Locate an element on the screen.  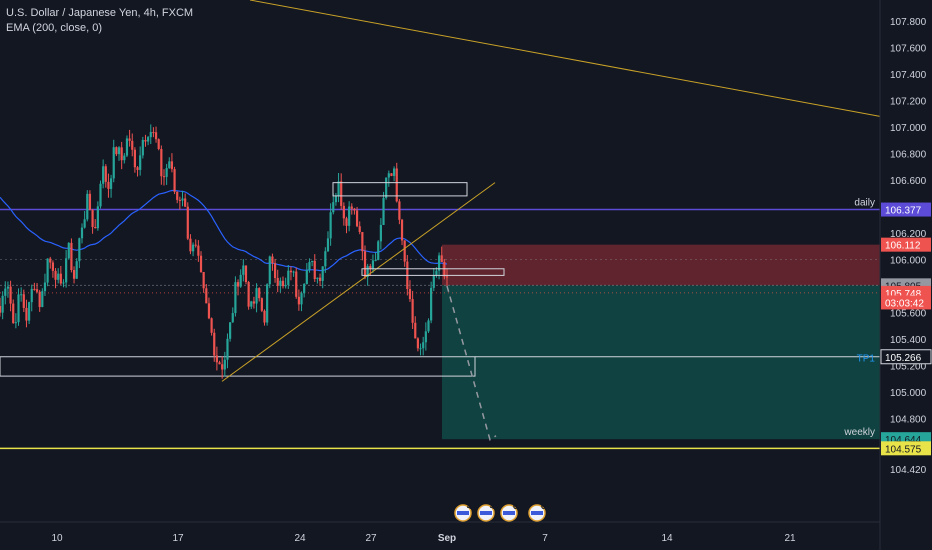
time-tick-label: 7 is located at coordinates (545, 538).